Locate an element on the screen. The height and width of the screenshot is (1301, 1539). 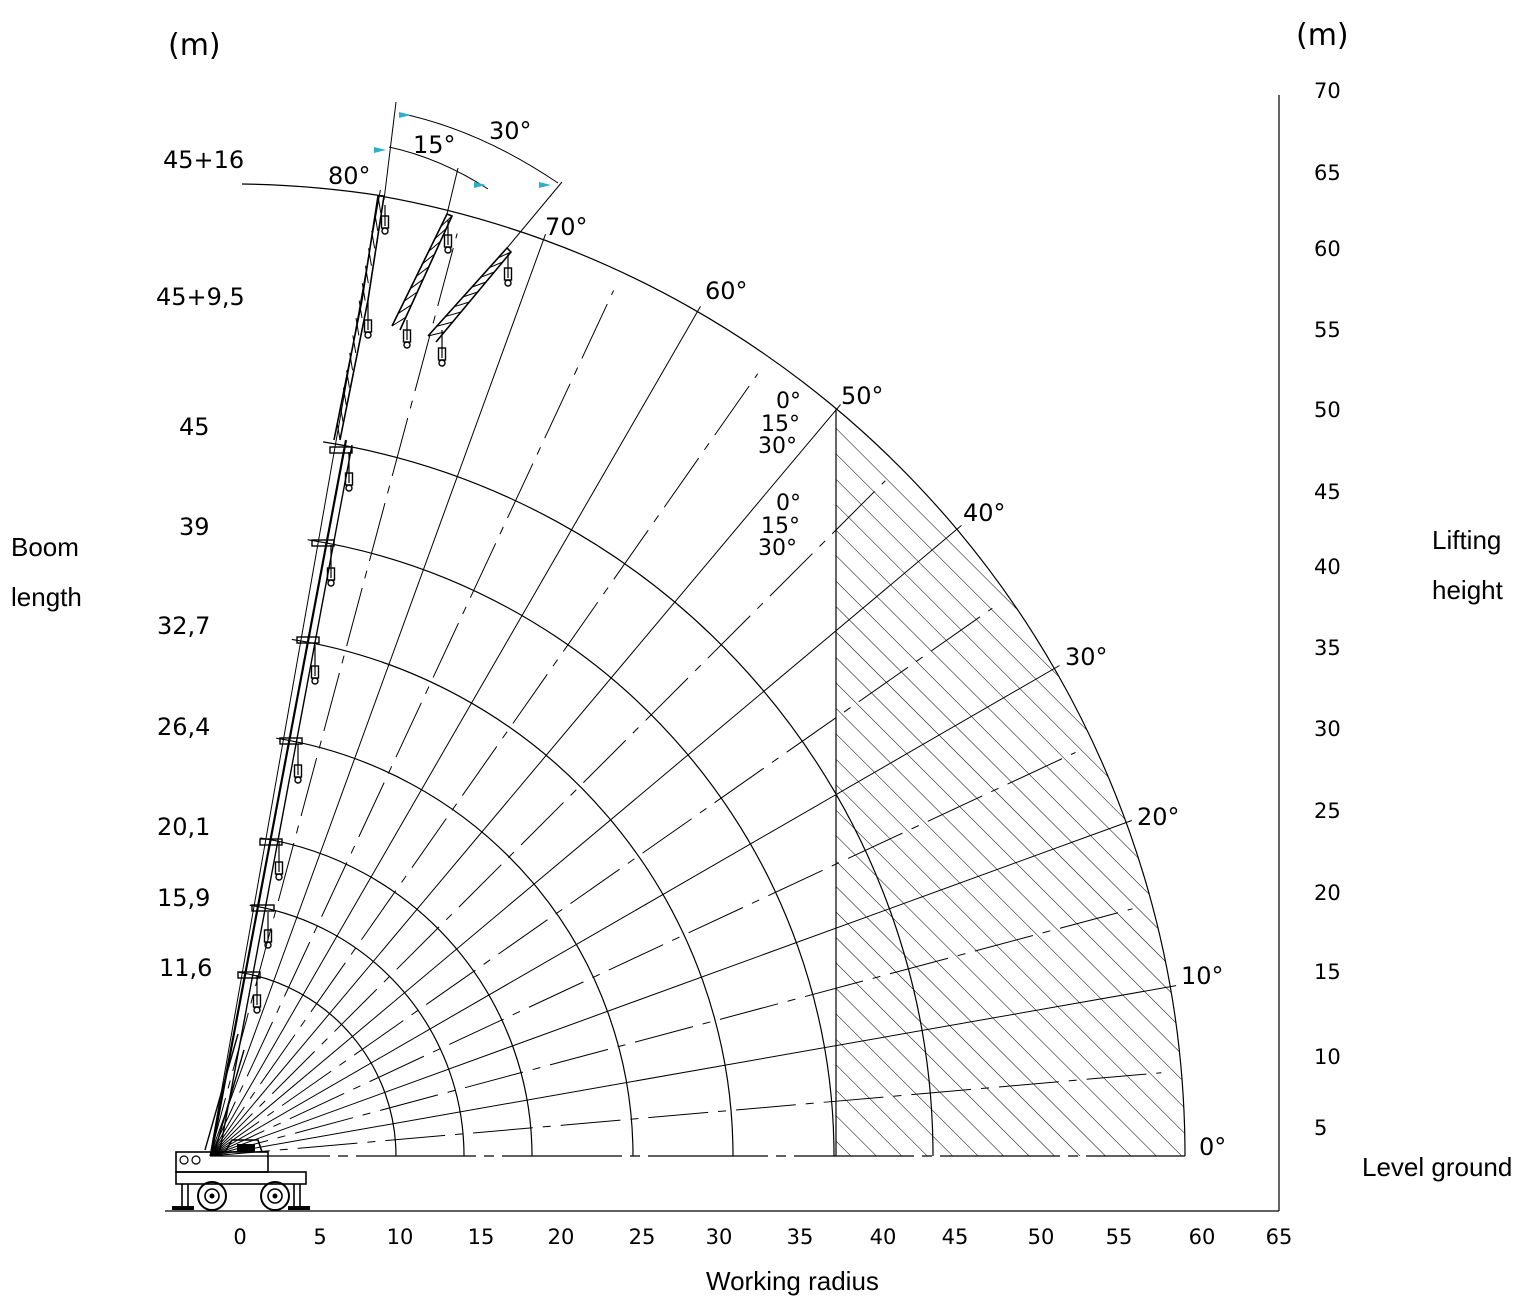
left-axis-title-line1: Boom is located at coordinates (45, 547).